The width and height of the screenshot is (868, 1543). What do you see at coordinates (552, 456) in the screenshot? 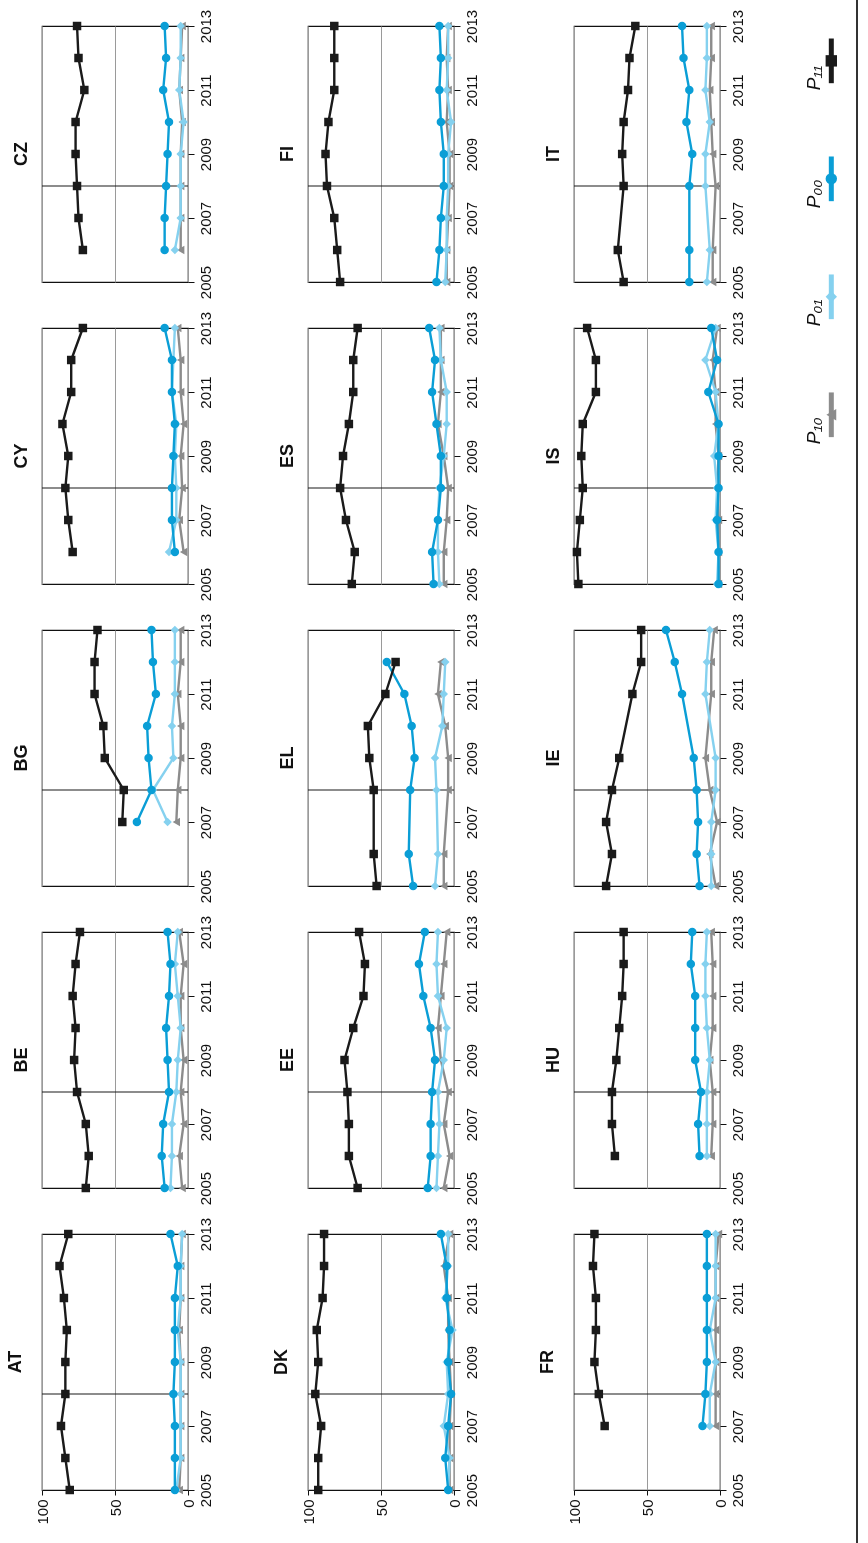
I see `text: IS` at bounding box center [552, 456].